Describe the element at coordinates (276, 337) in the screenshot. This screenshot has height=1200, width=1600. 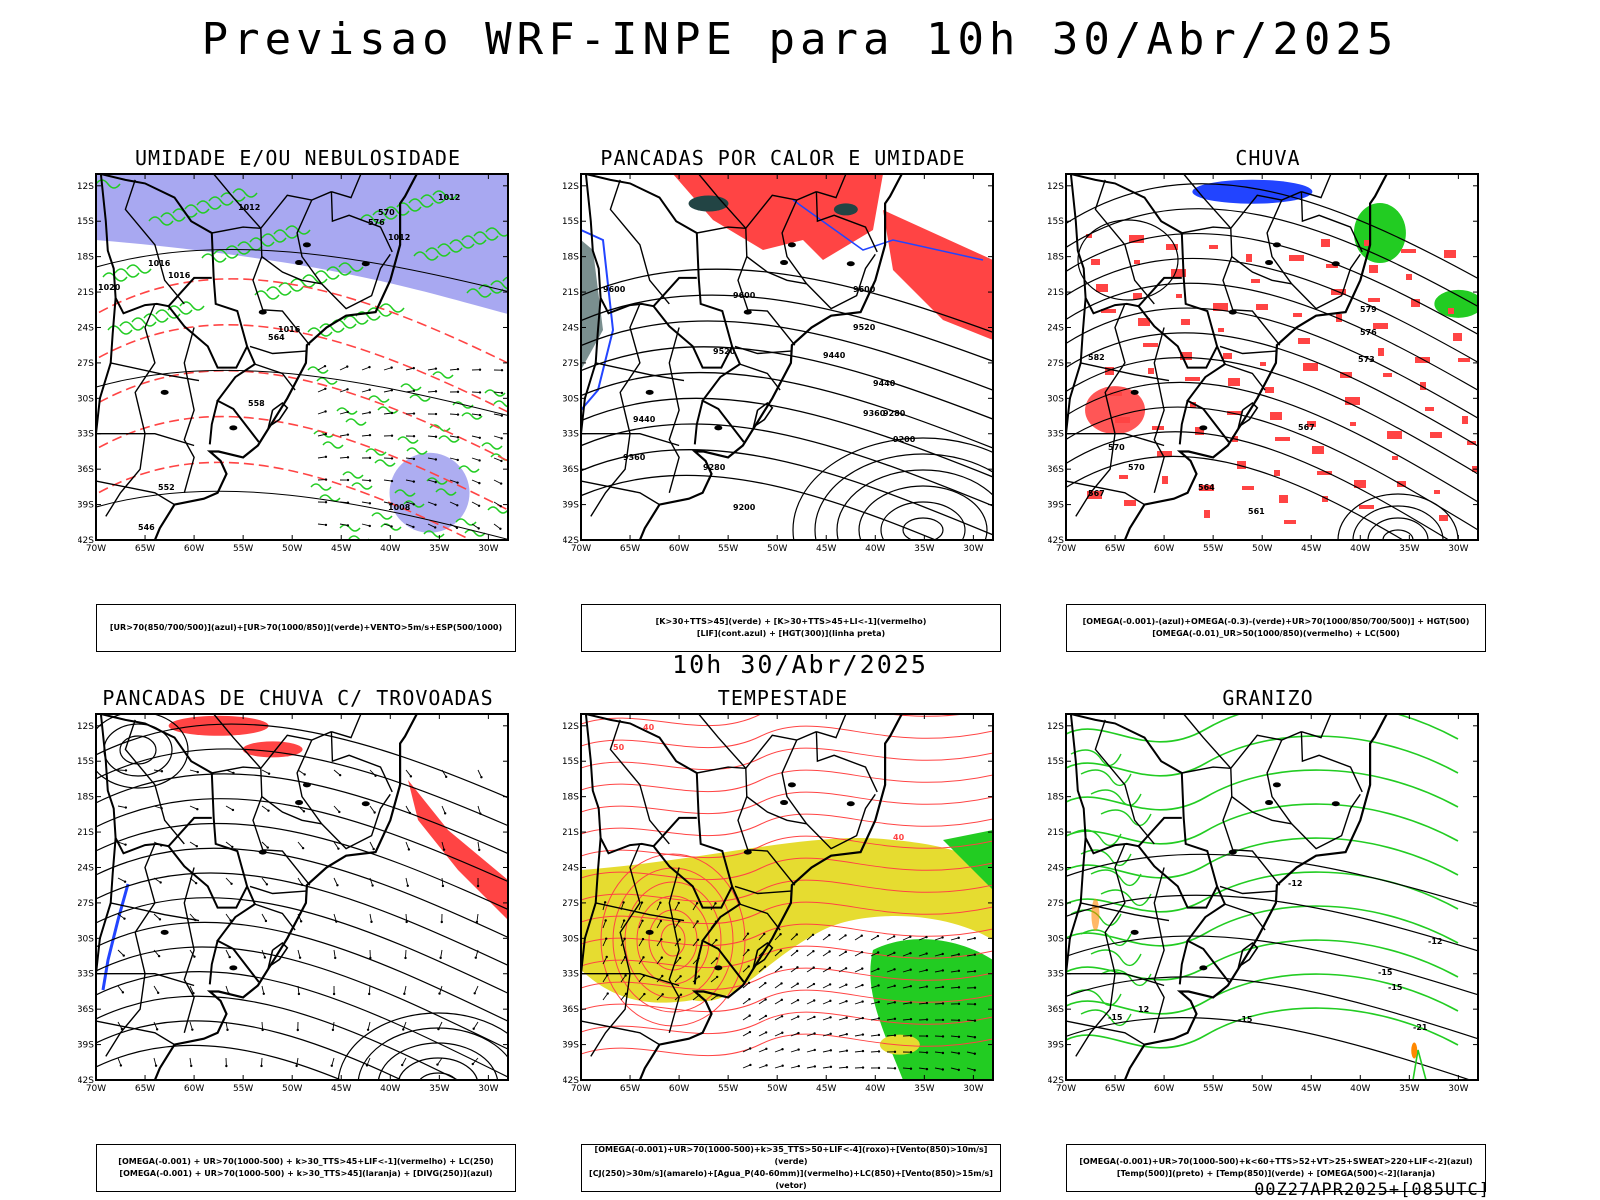
I see `contour-label: 564` at that location.